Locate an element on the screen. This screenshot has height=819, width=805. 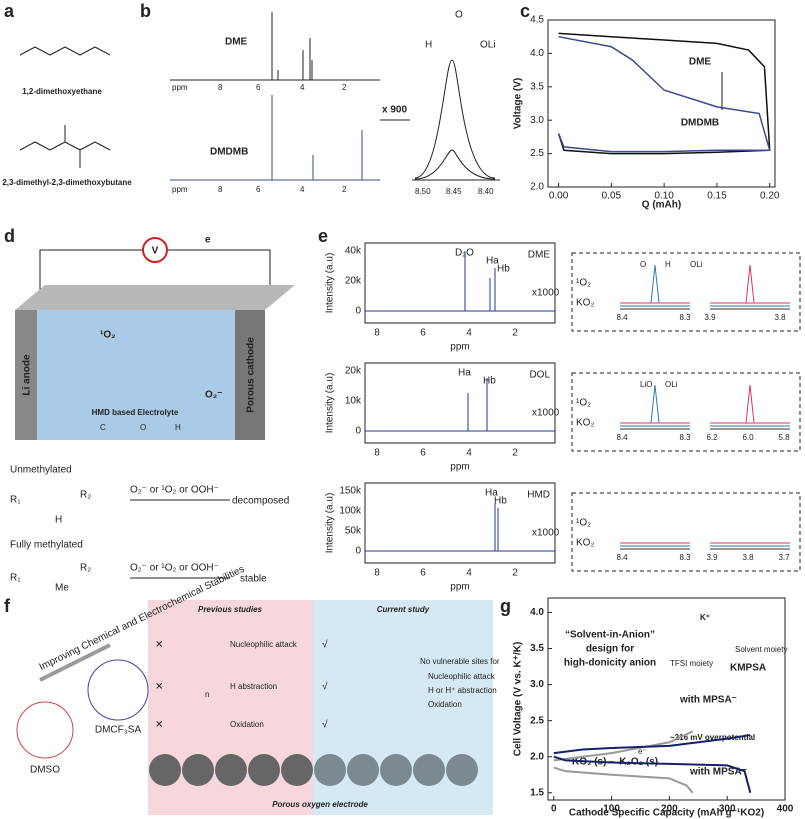
voltmeter is located at coordinates (155, 250).